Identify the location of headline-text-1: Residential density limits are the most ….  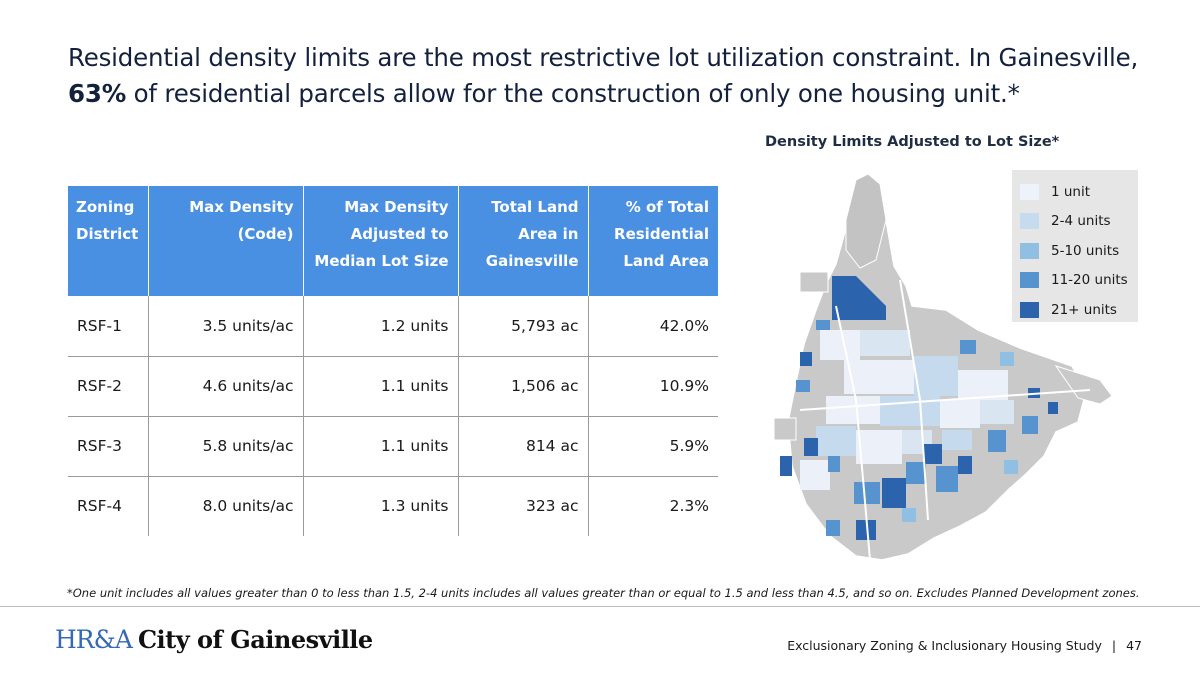
(603, 57).